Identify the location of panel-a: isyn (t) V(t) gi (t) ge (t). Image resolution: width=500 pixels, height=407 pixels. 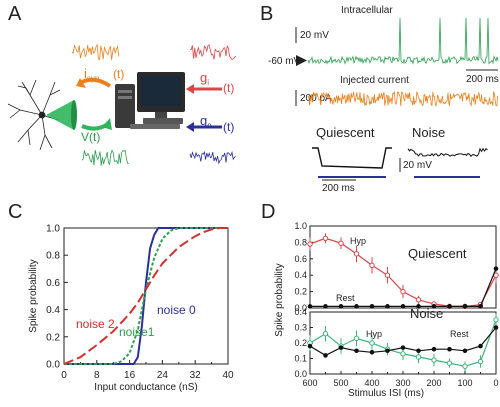
(121, 104).